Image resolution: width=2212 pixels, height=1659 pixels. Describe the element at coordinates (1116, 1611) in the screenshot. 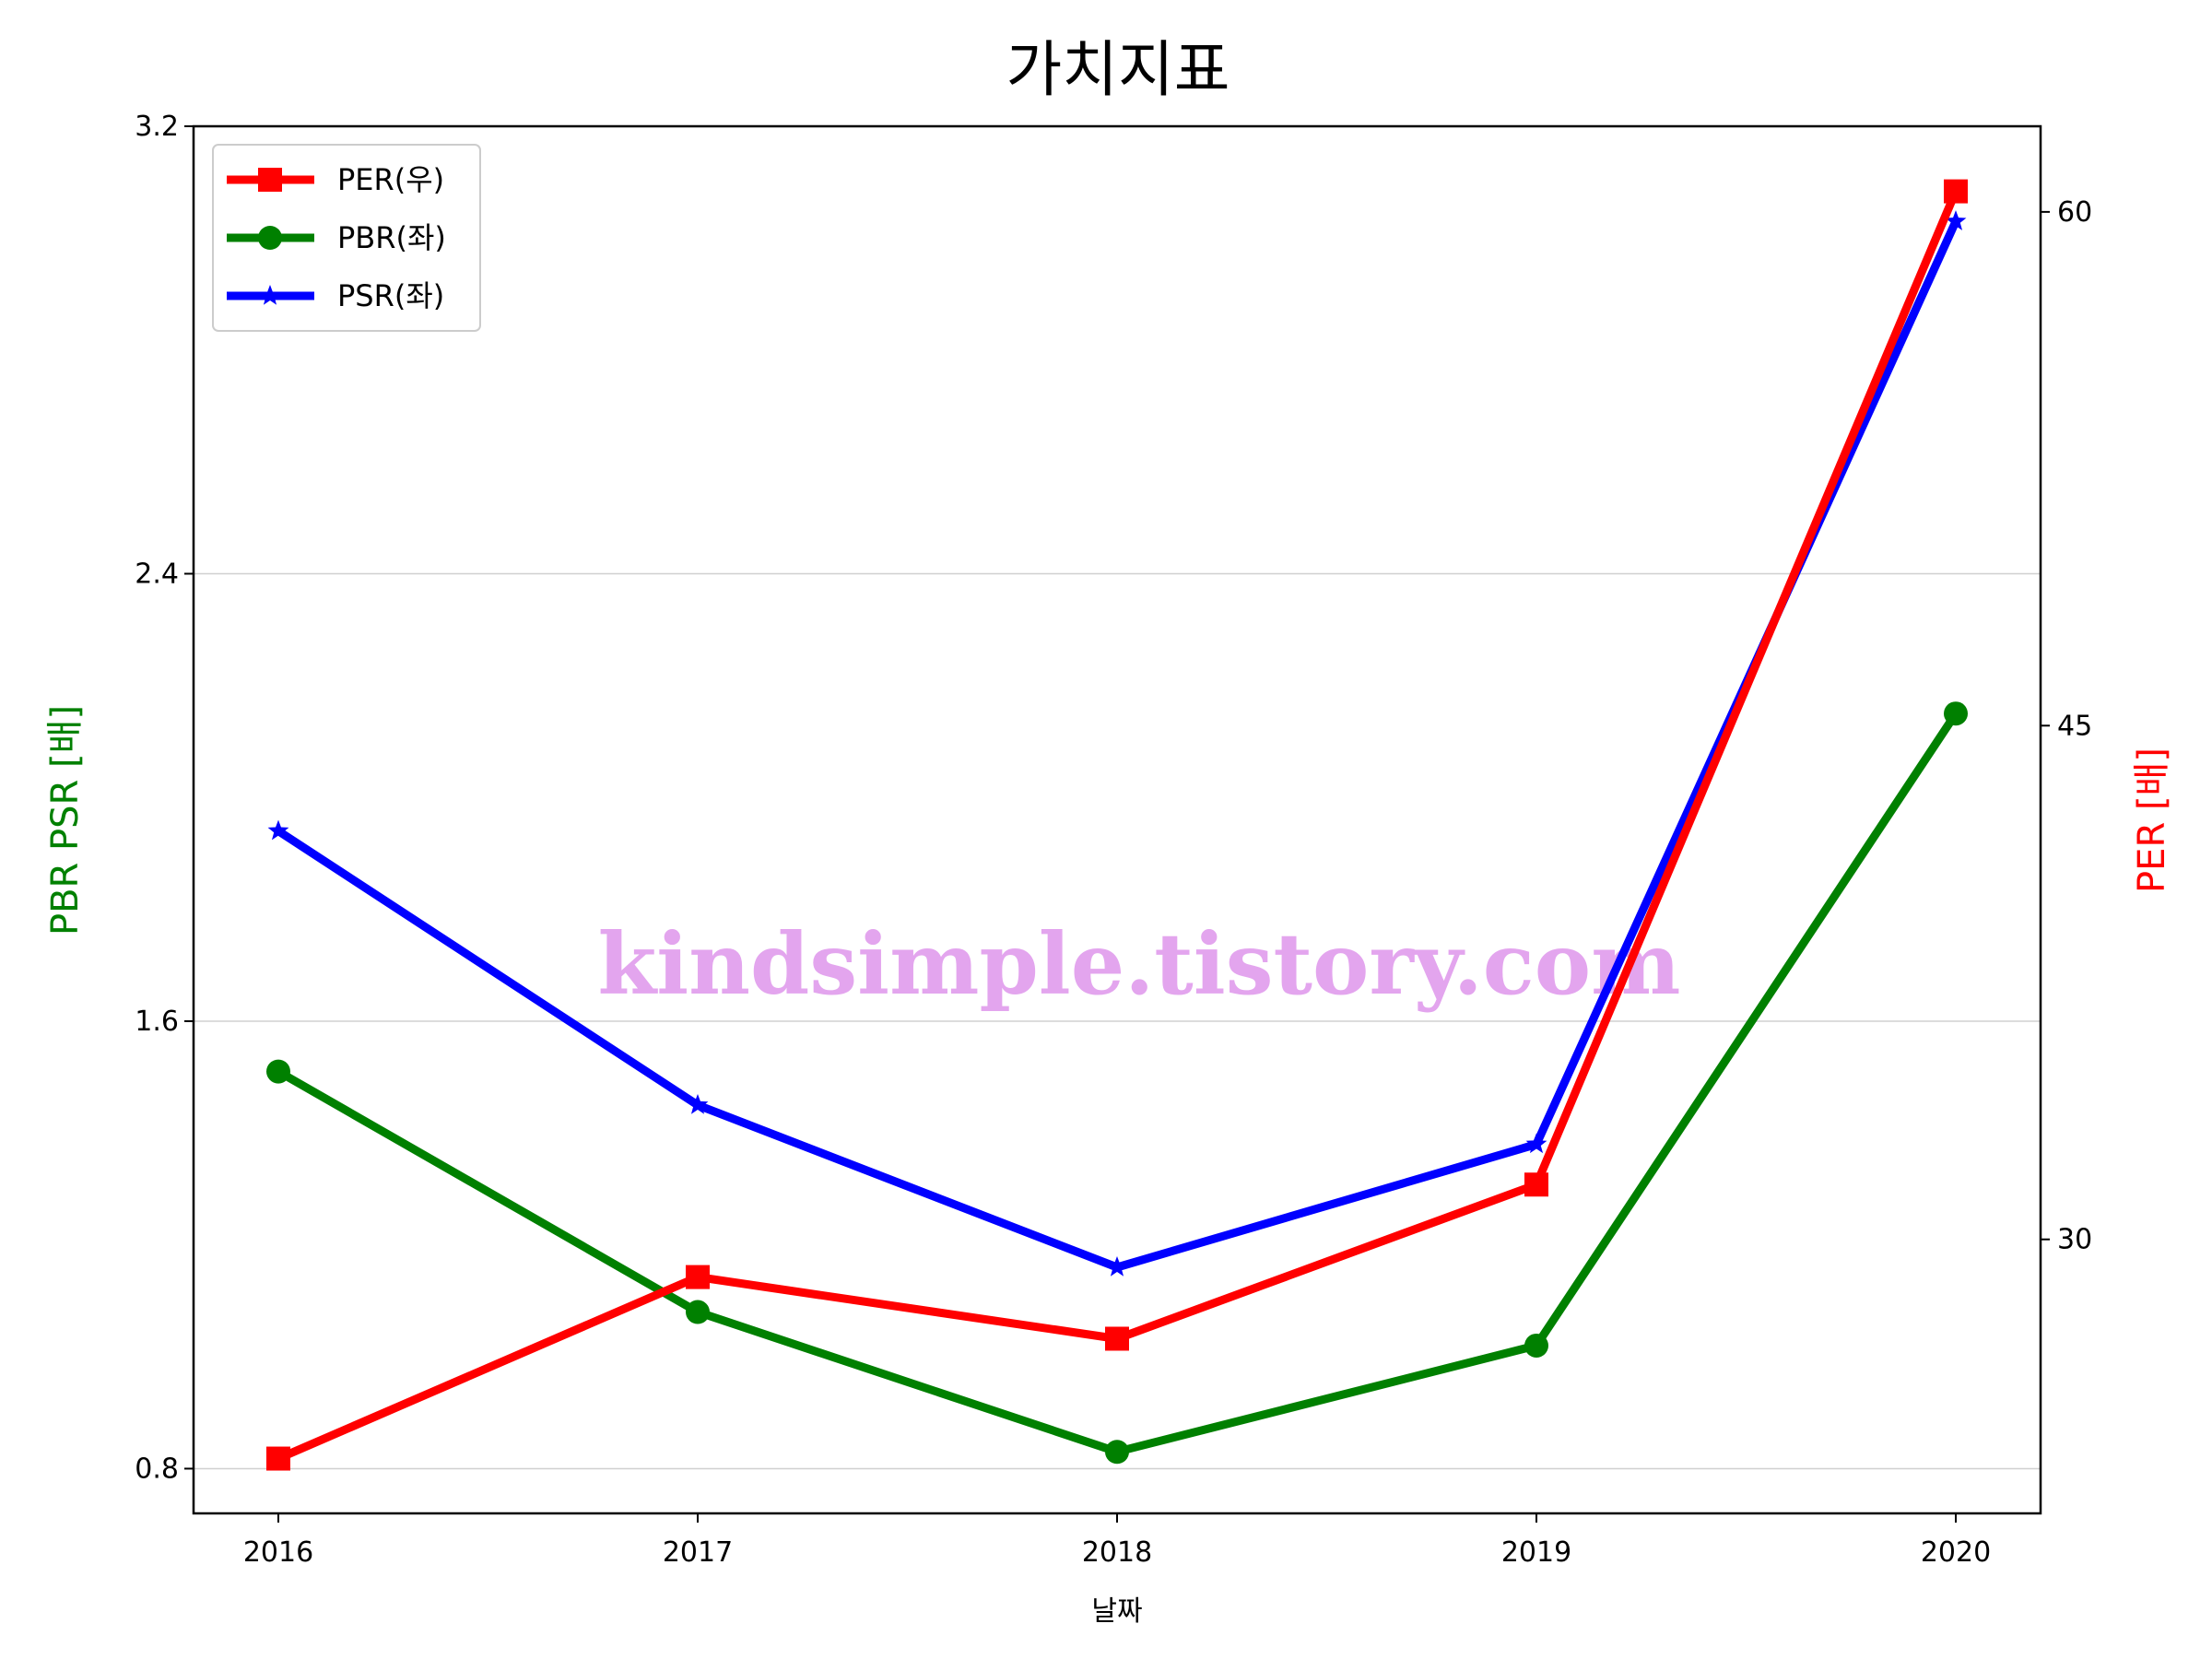

I see `x-axis-title: 날짜` at that location.